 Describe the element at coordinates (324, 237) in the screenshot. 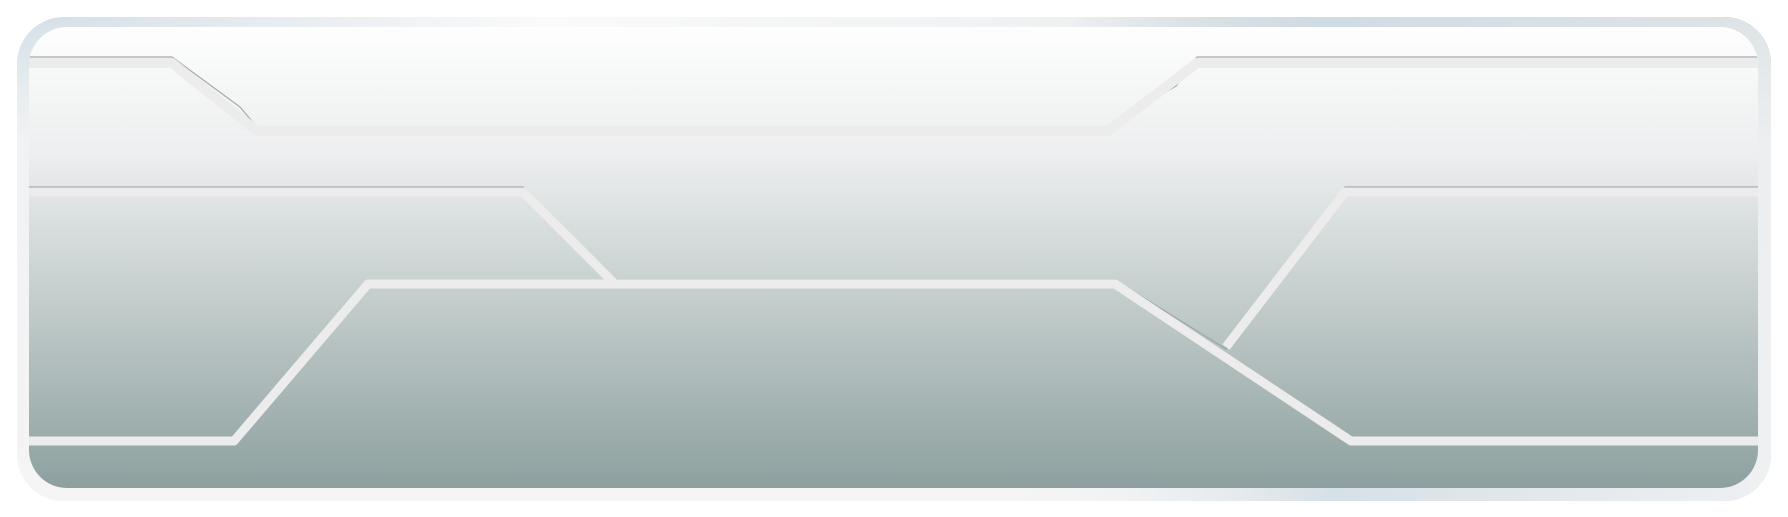

I see `circuit-trace-left-upper` at that location.